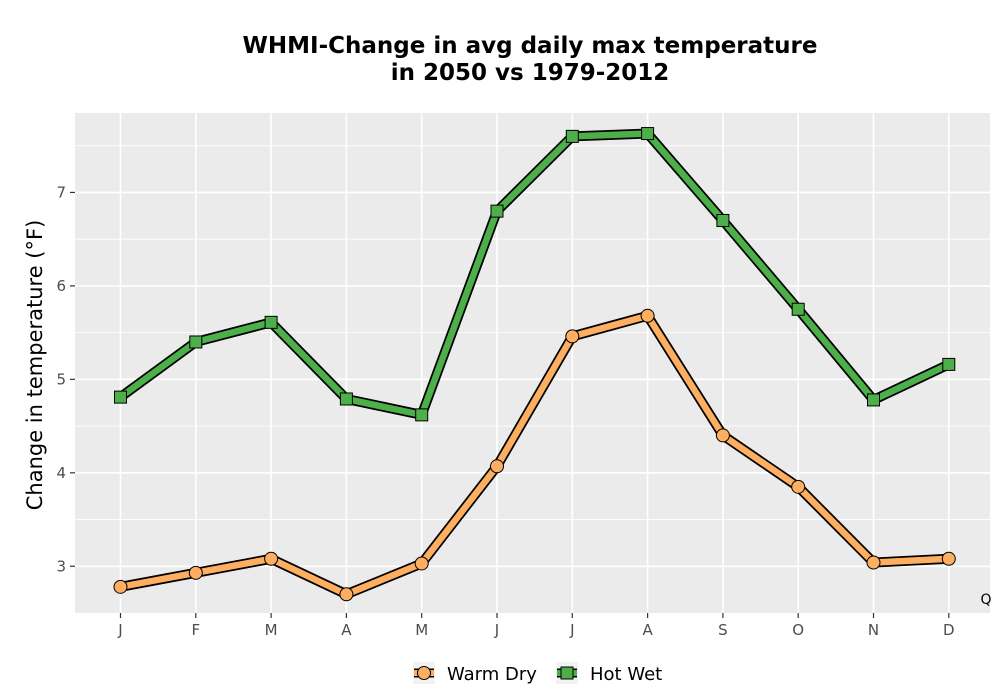 The height and width of the screenshot is (700, 1000). I want to click on y-tick-label: 5, so click(61, 379).